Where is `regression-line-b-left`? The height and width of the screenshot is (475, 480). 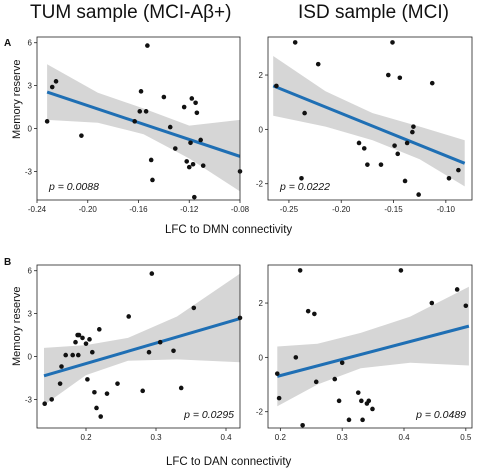
regression-line-b-left is located at coordinates (141, 347).